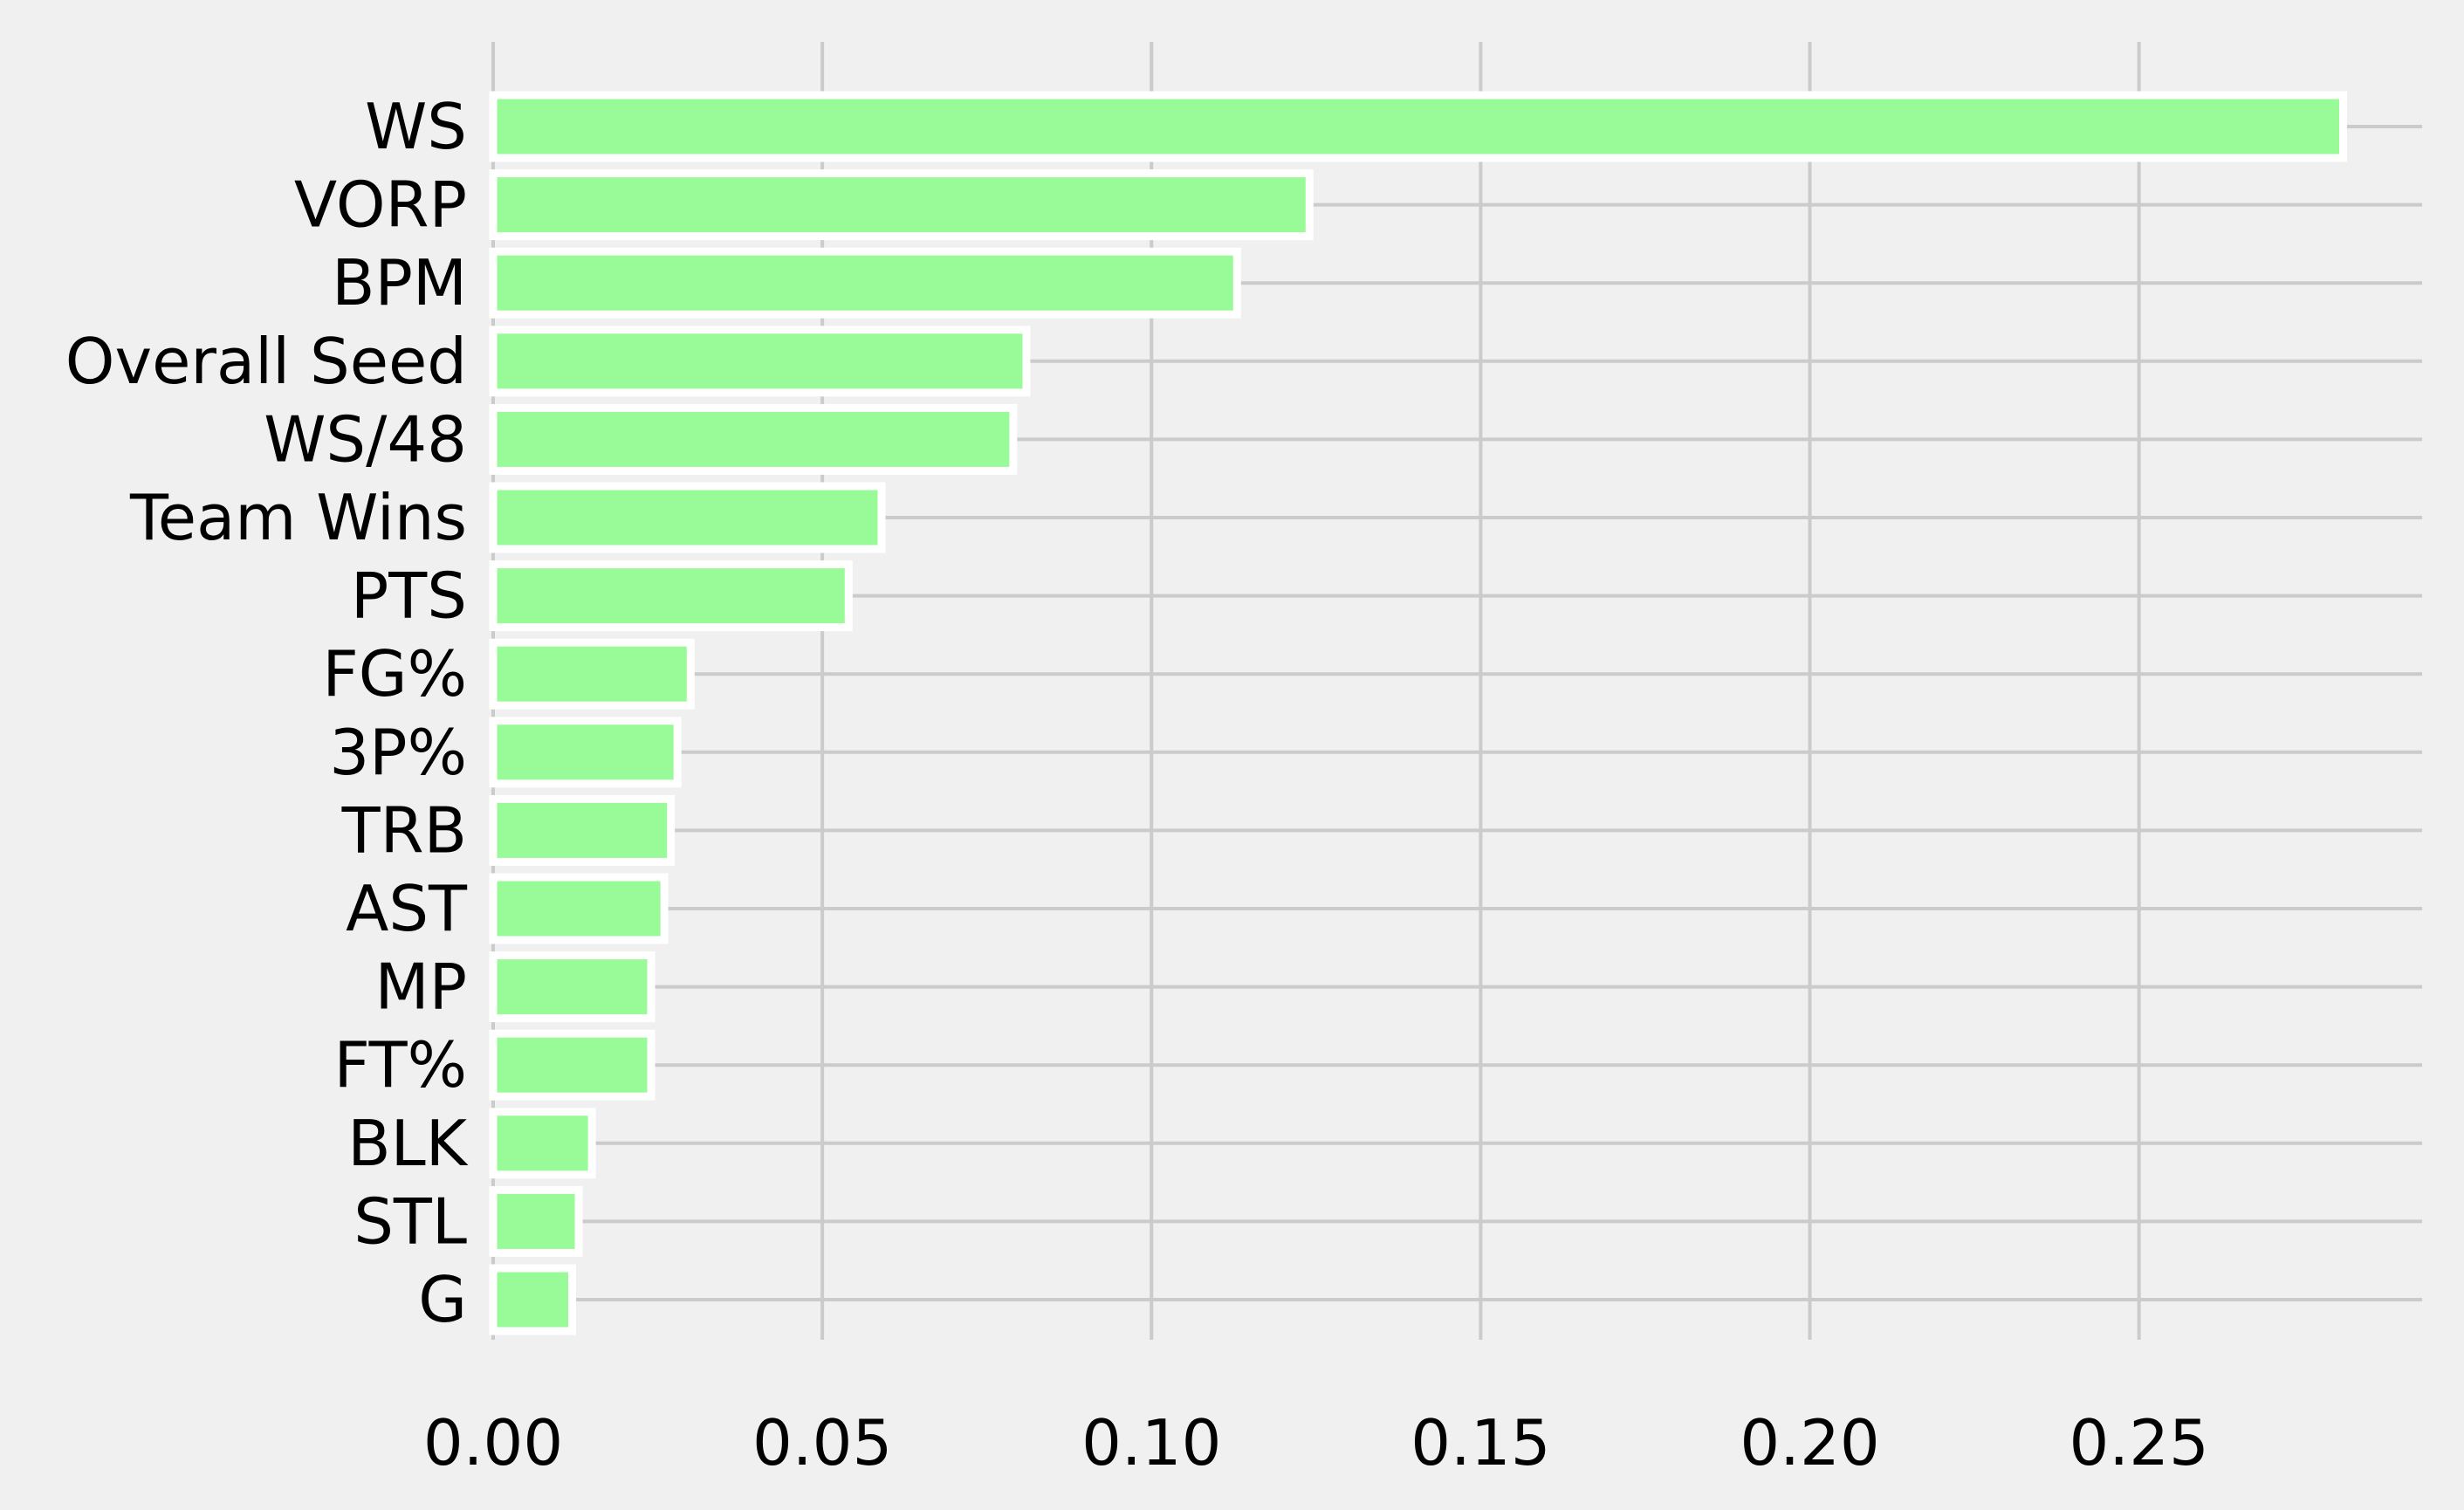  What do you see at coordinates (1316, 1442) in the screenshot?
I see `x-tick-labels: 0.00 0.05 0.10 0.15 0.20 0.25` at bounding box center [1316, 1442].